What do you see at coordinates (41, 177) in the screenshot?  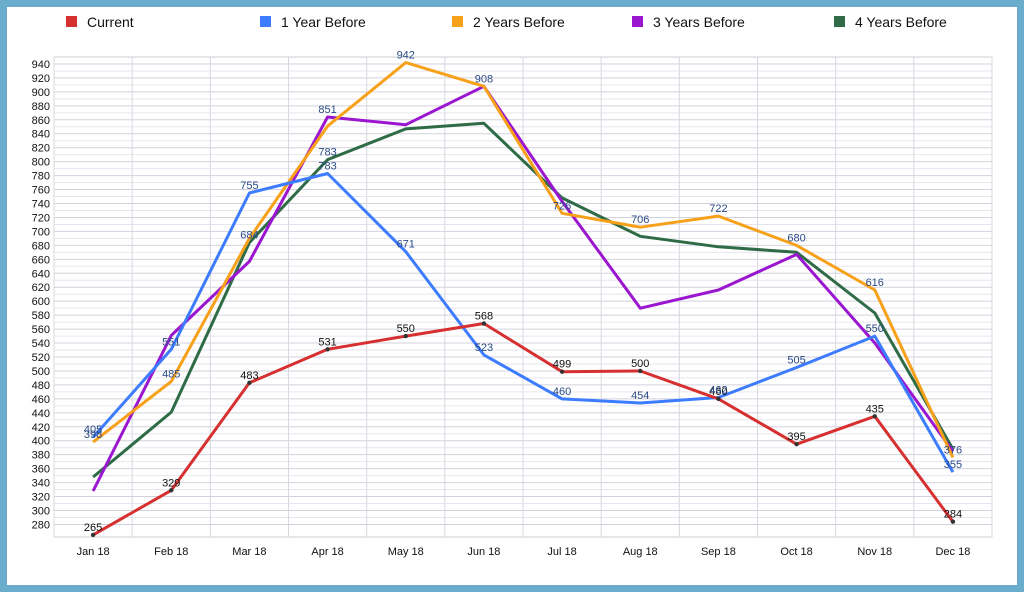 I see `y-tick-label: 780` at bounding box center [41, 177].